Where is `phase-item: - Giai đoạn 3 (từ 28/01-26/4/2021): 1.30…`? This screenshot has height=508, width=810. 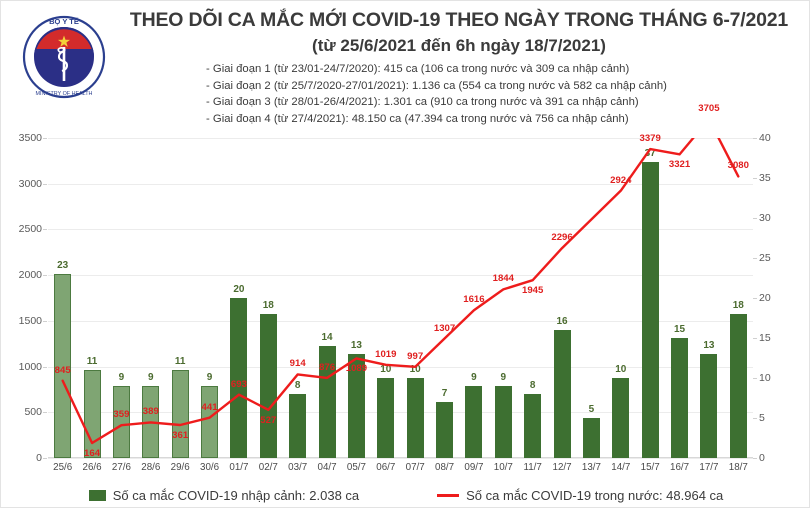
phase-item: - Giai đoạn 3 (từ 28/01-26/4/2021): 1.30… is located at coordinates (422, 102).